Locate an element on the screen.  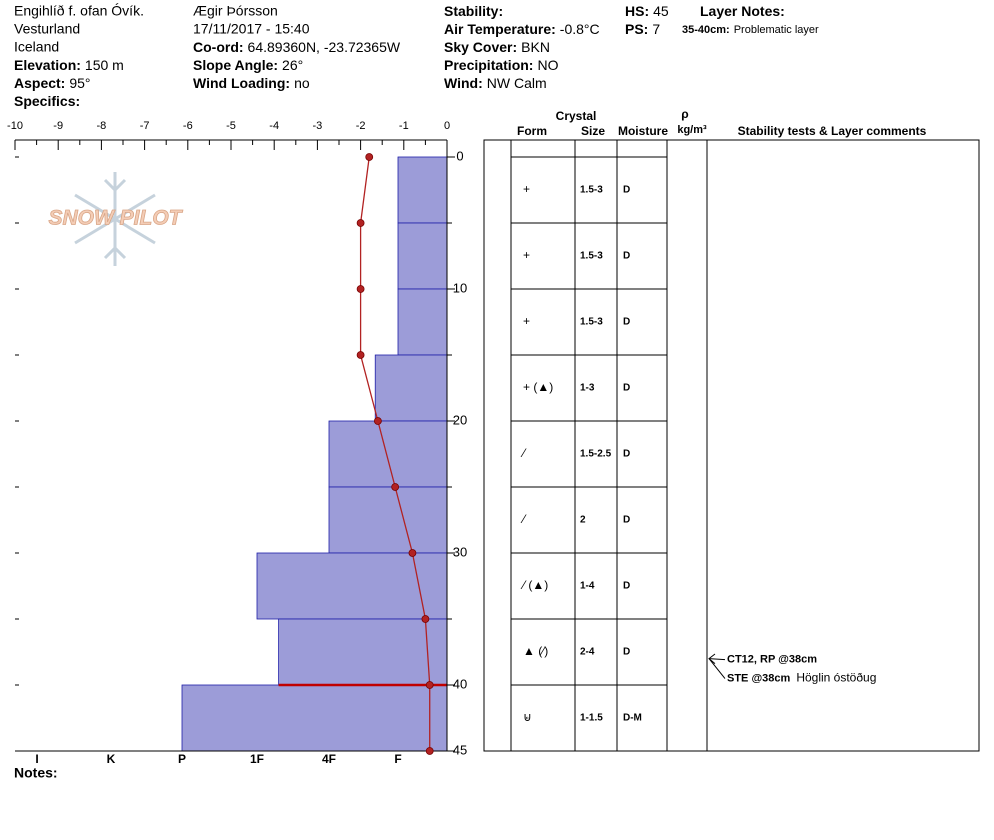
column-header: ρ is located at coordinates (684, 114).